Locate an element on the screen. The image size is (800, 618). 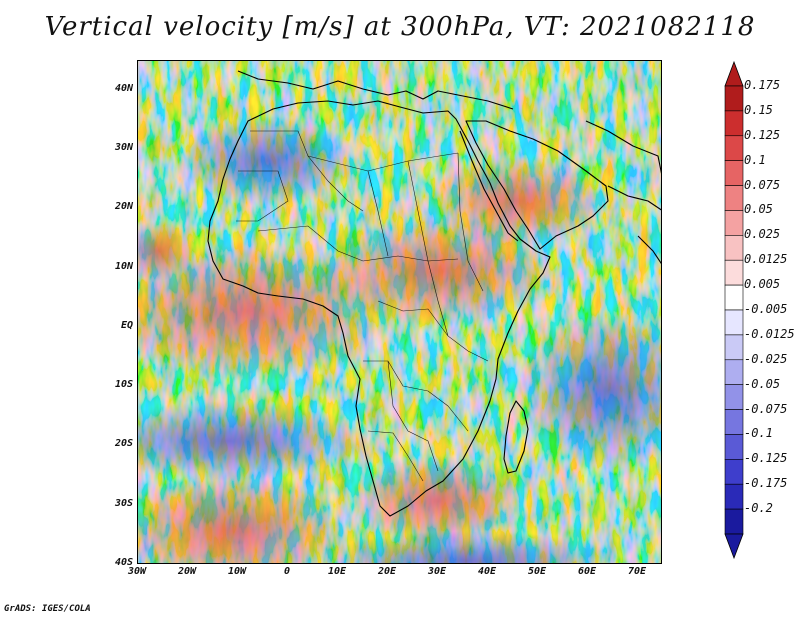
colorbar-label: 0.005 is located at coordinates (762, 284).